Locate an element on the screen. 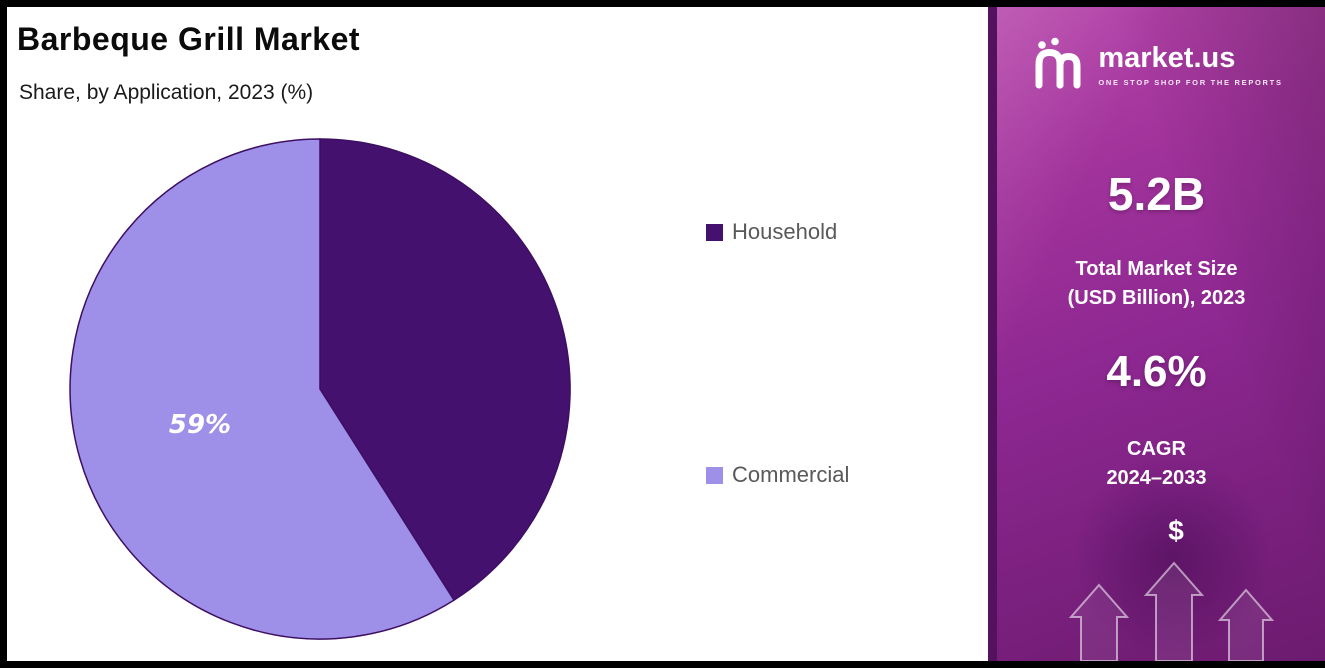 Image resolution: width=1325 pixels, height=668 pixels. brand-logo: market.us ONE STOP SHOP FOR THE REPORTS is located at coordinates (1156, 65).